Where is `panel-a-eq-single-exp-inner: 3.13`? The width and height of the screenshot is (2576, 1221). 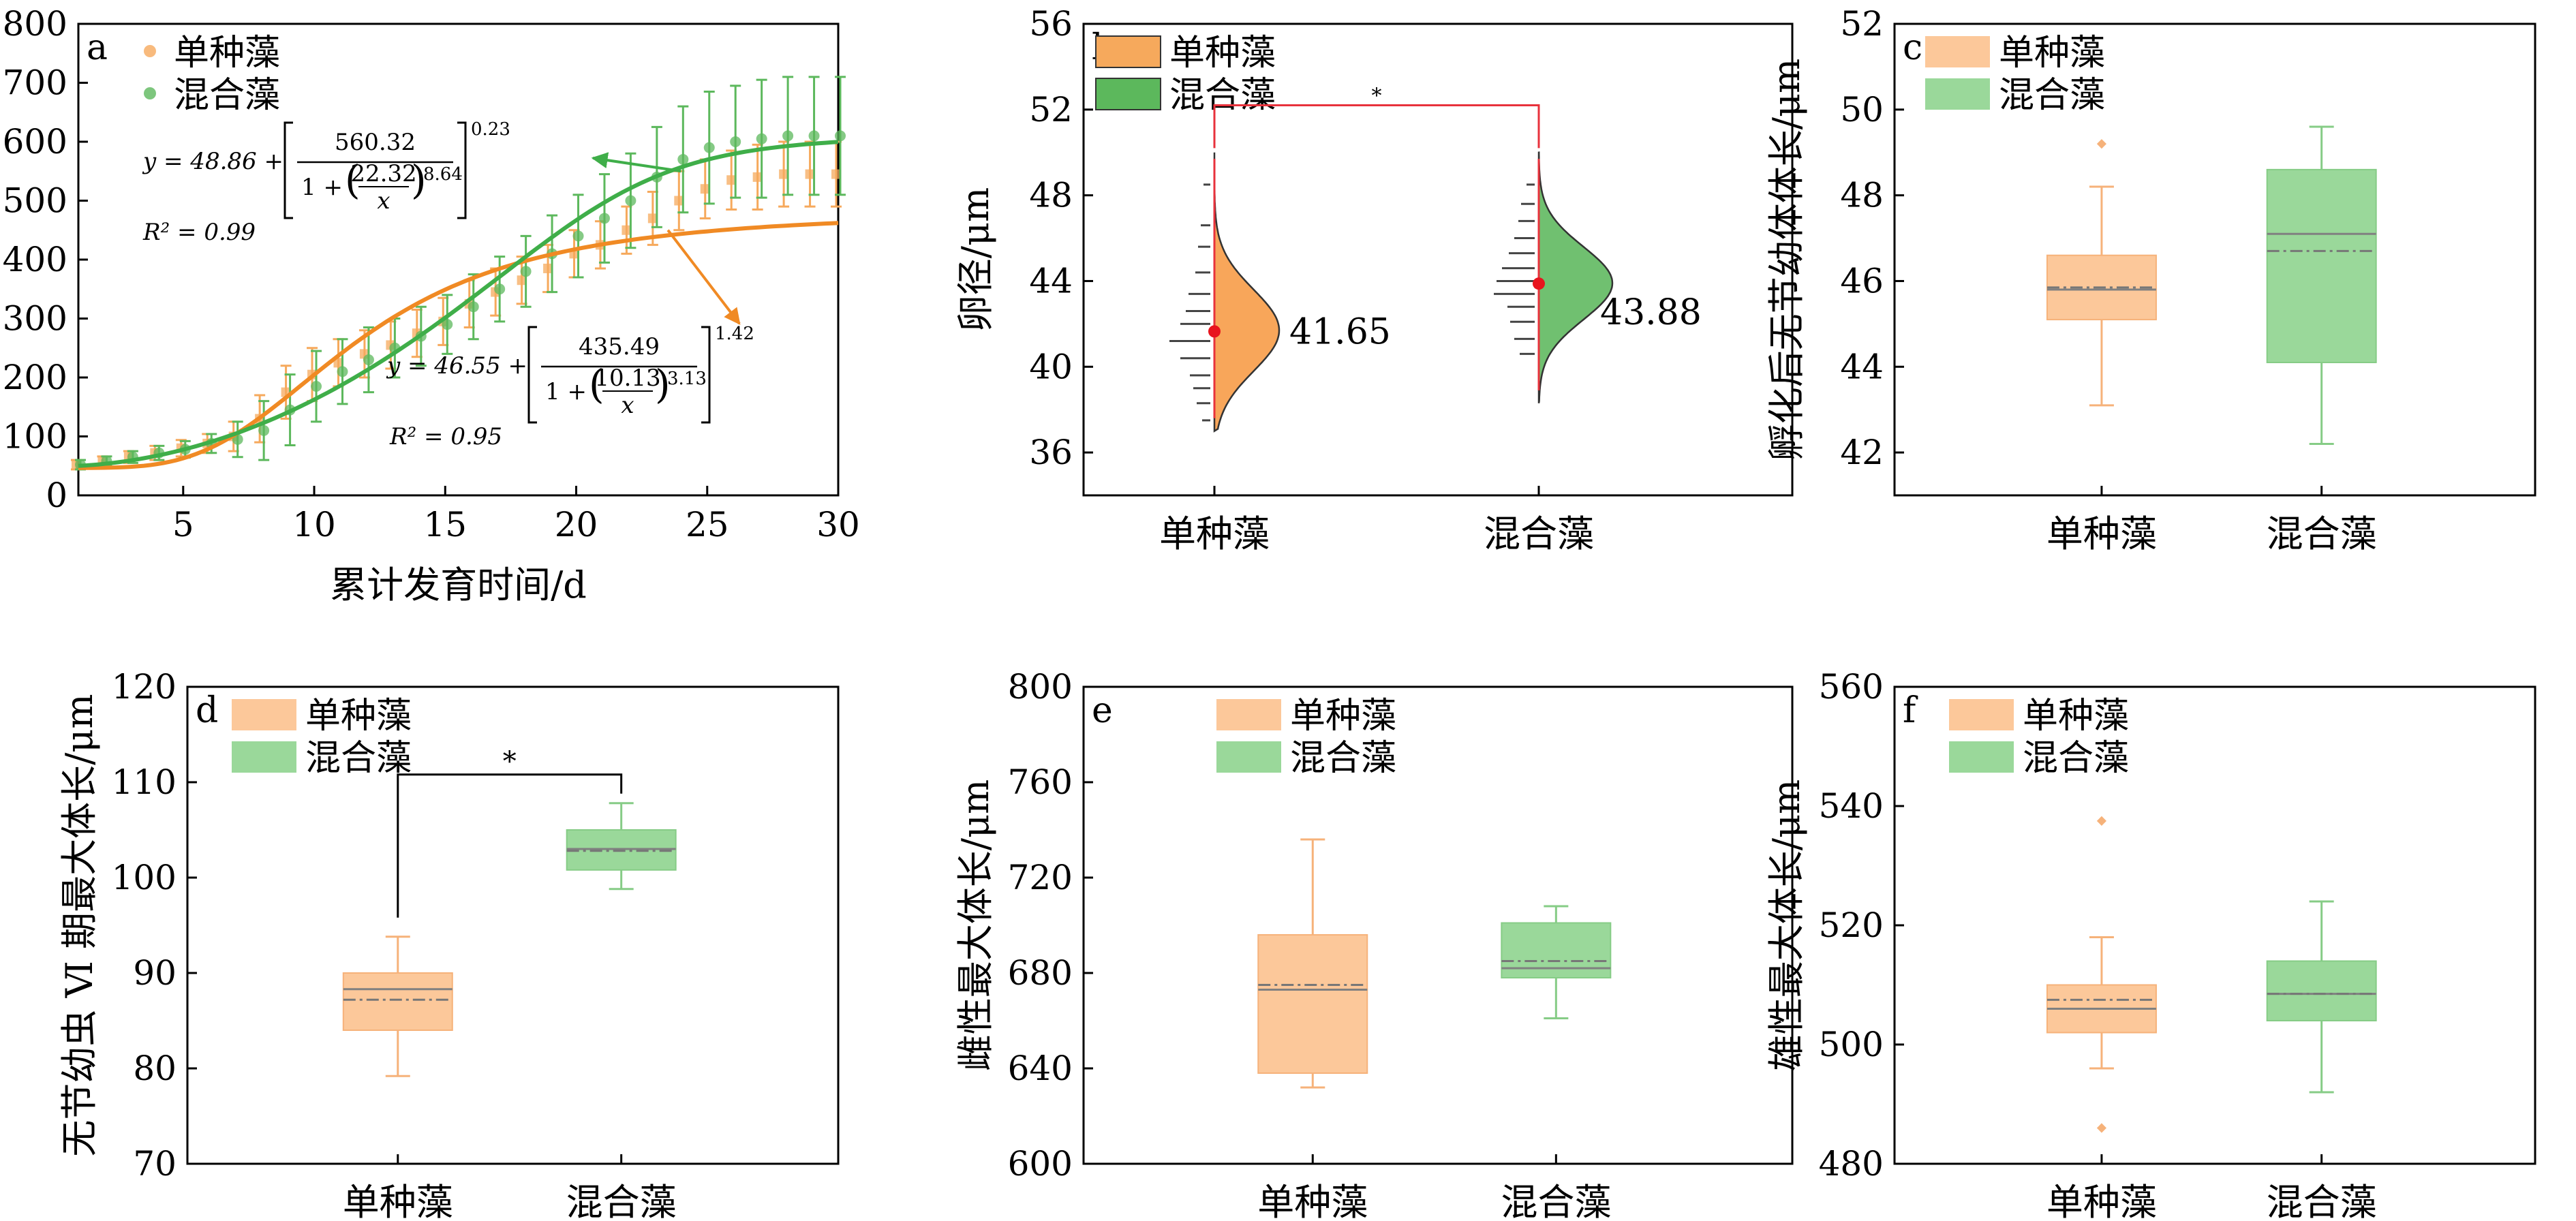 panel-a-eq-single-exp-inner: 3.13 is located at coordinates (687, 379).